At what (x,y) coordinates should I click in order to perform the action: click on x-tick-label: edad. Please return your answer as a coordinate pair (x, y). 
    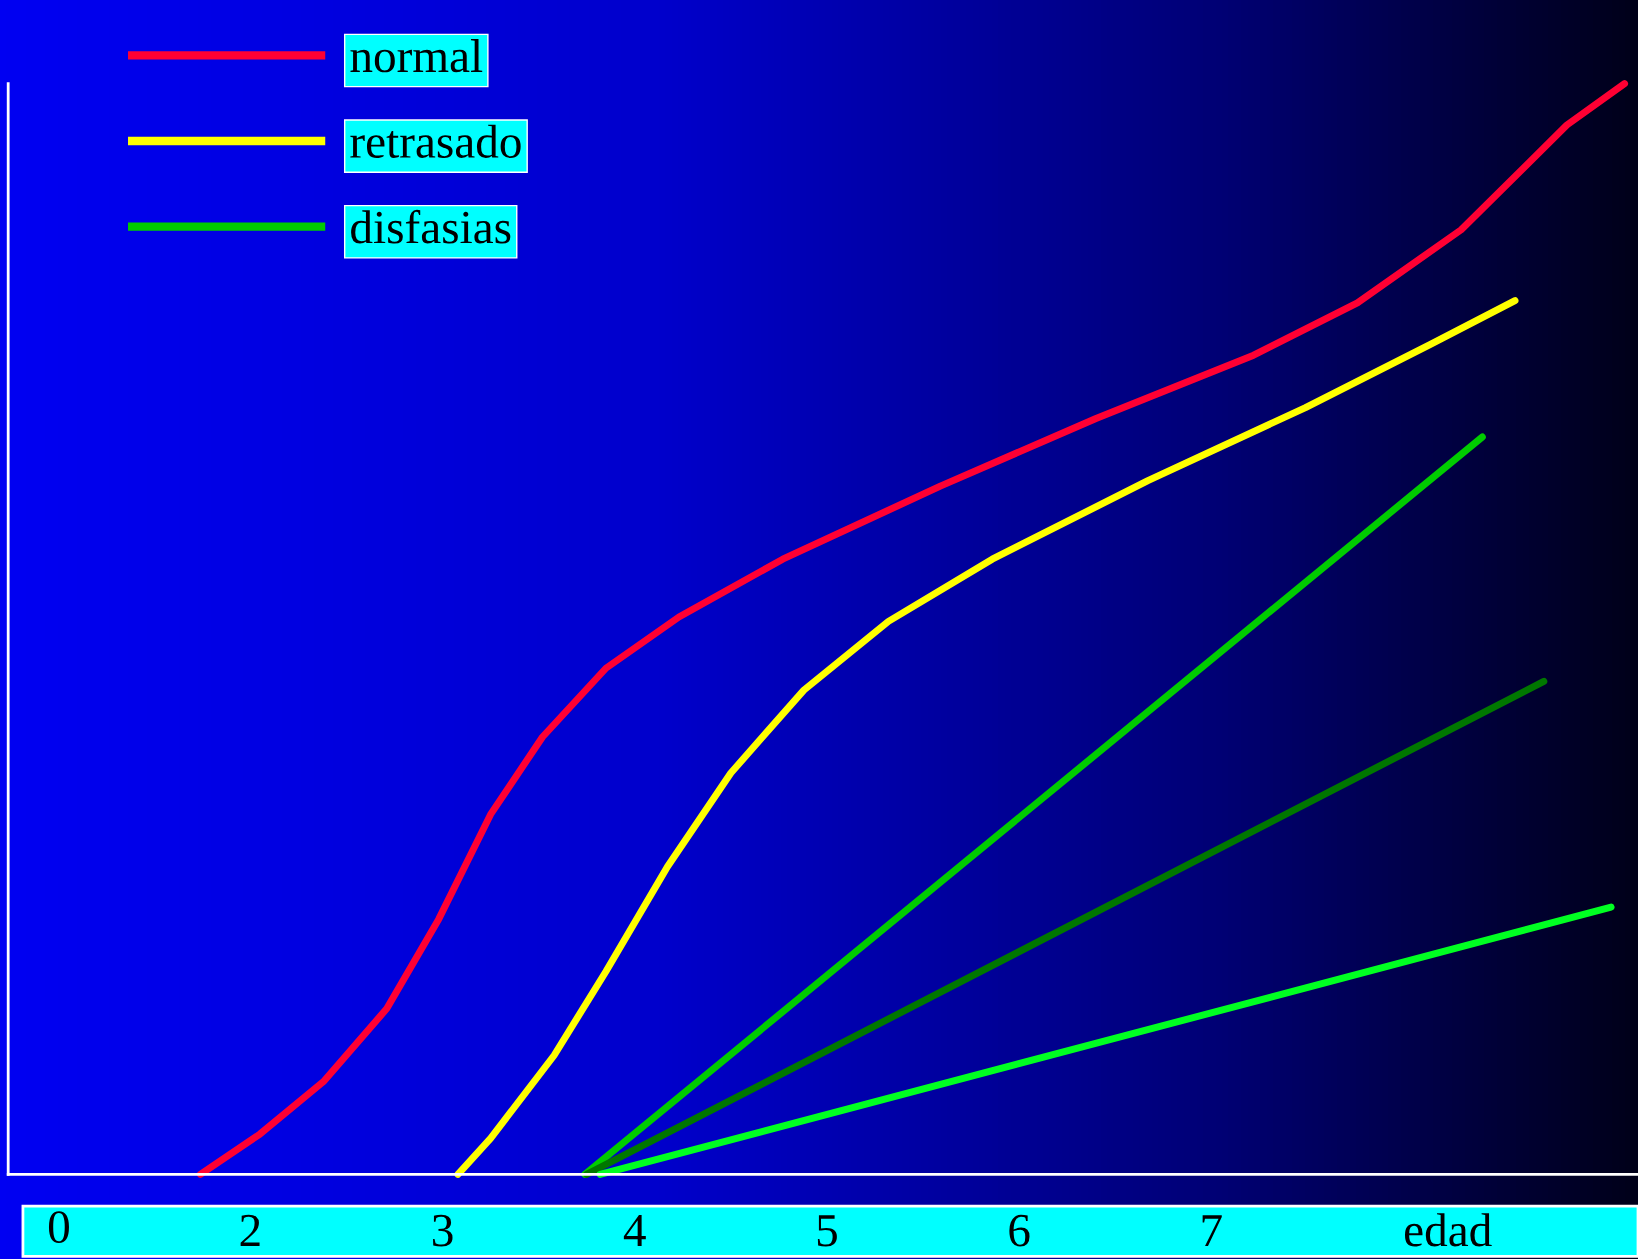
    Looking at the image, I should click on (1448, 1230).